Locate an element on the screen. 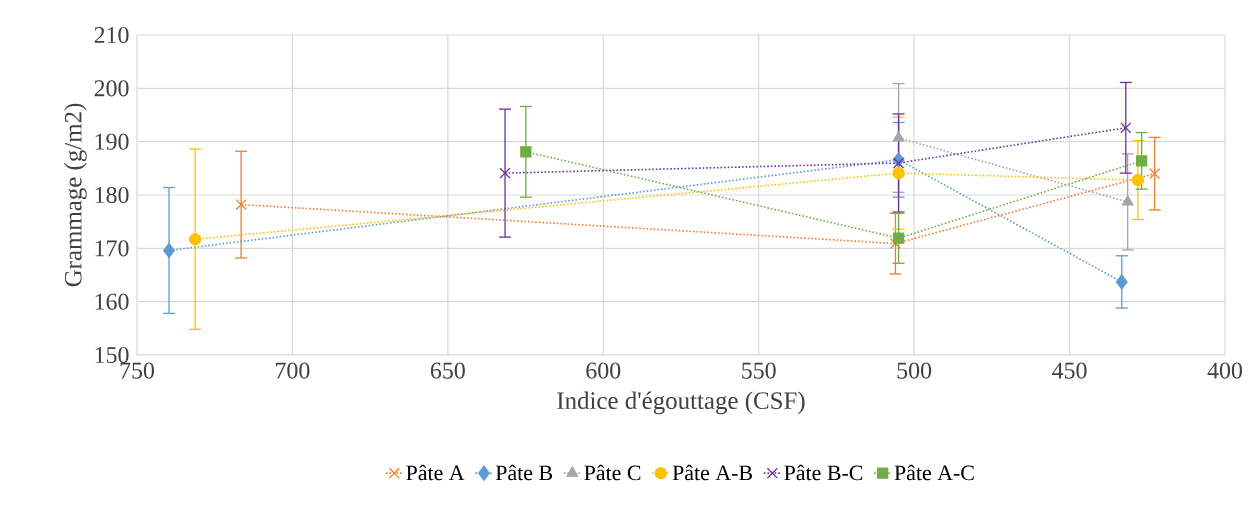 The image size is (1254, 508). legend-label: Pâte A-C is located at coordinates (934, 472).